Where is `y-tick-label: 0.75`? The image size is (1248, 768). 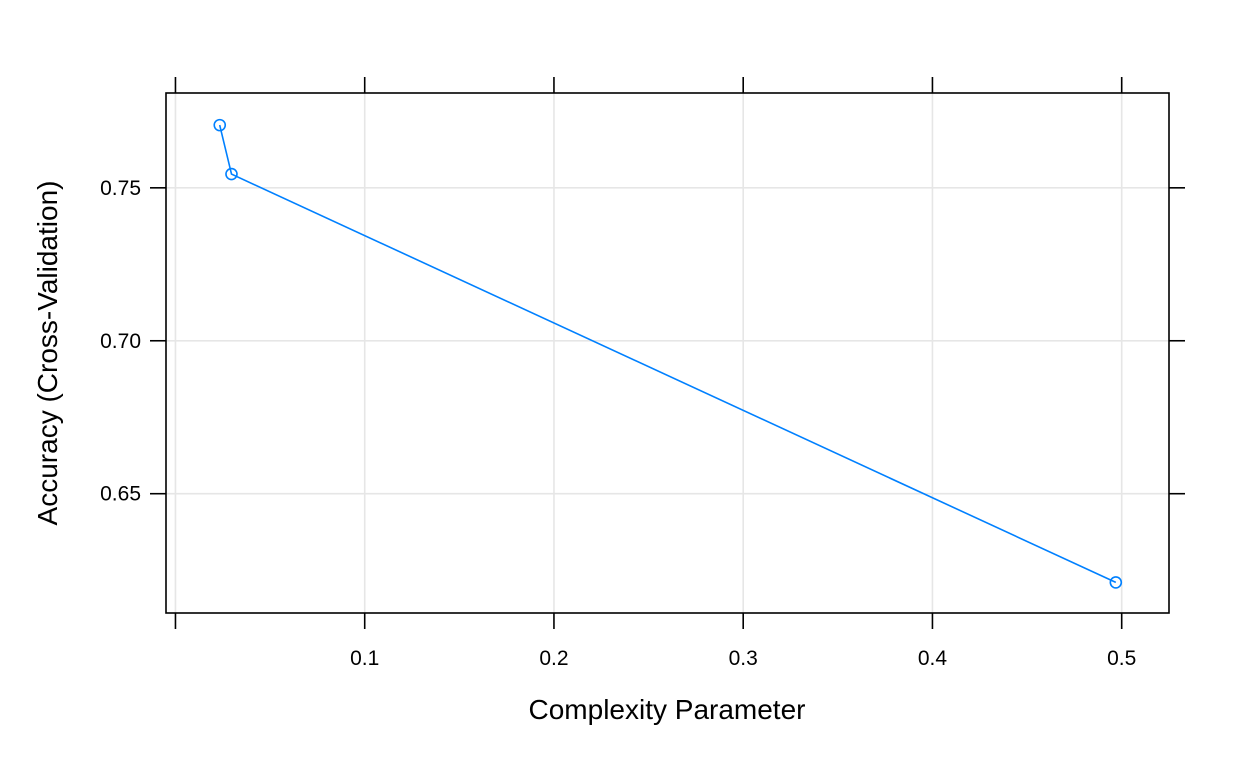
y-tick-label: 0.75 is located at coordinates (120, 188).